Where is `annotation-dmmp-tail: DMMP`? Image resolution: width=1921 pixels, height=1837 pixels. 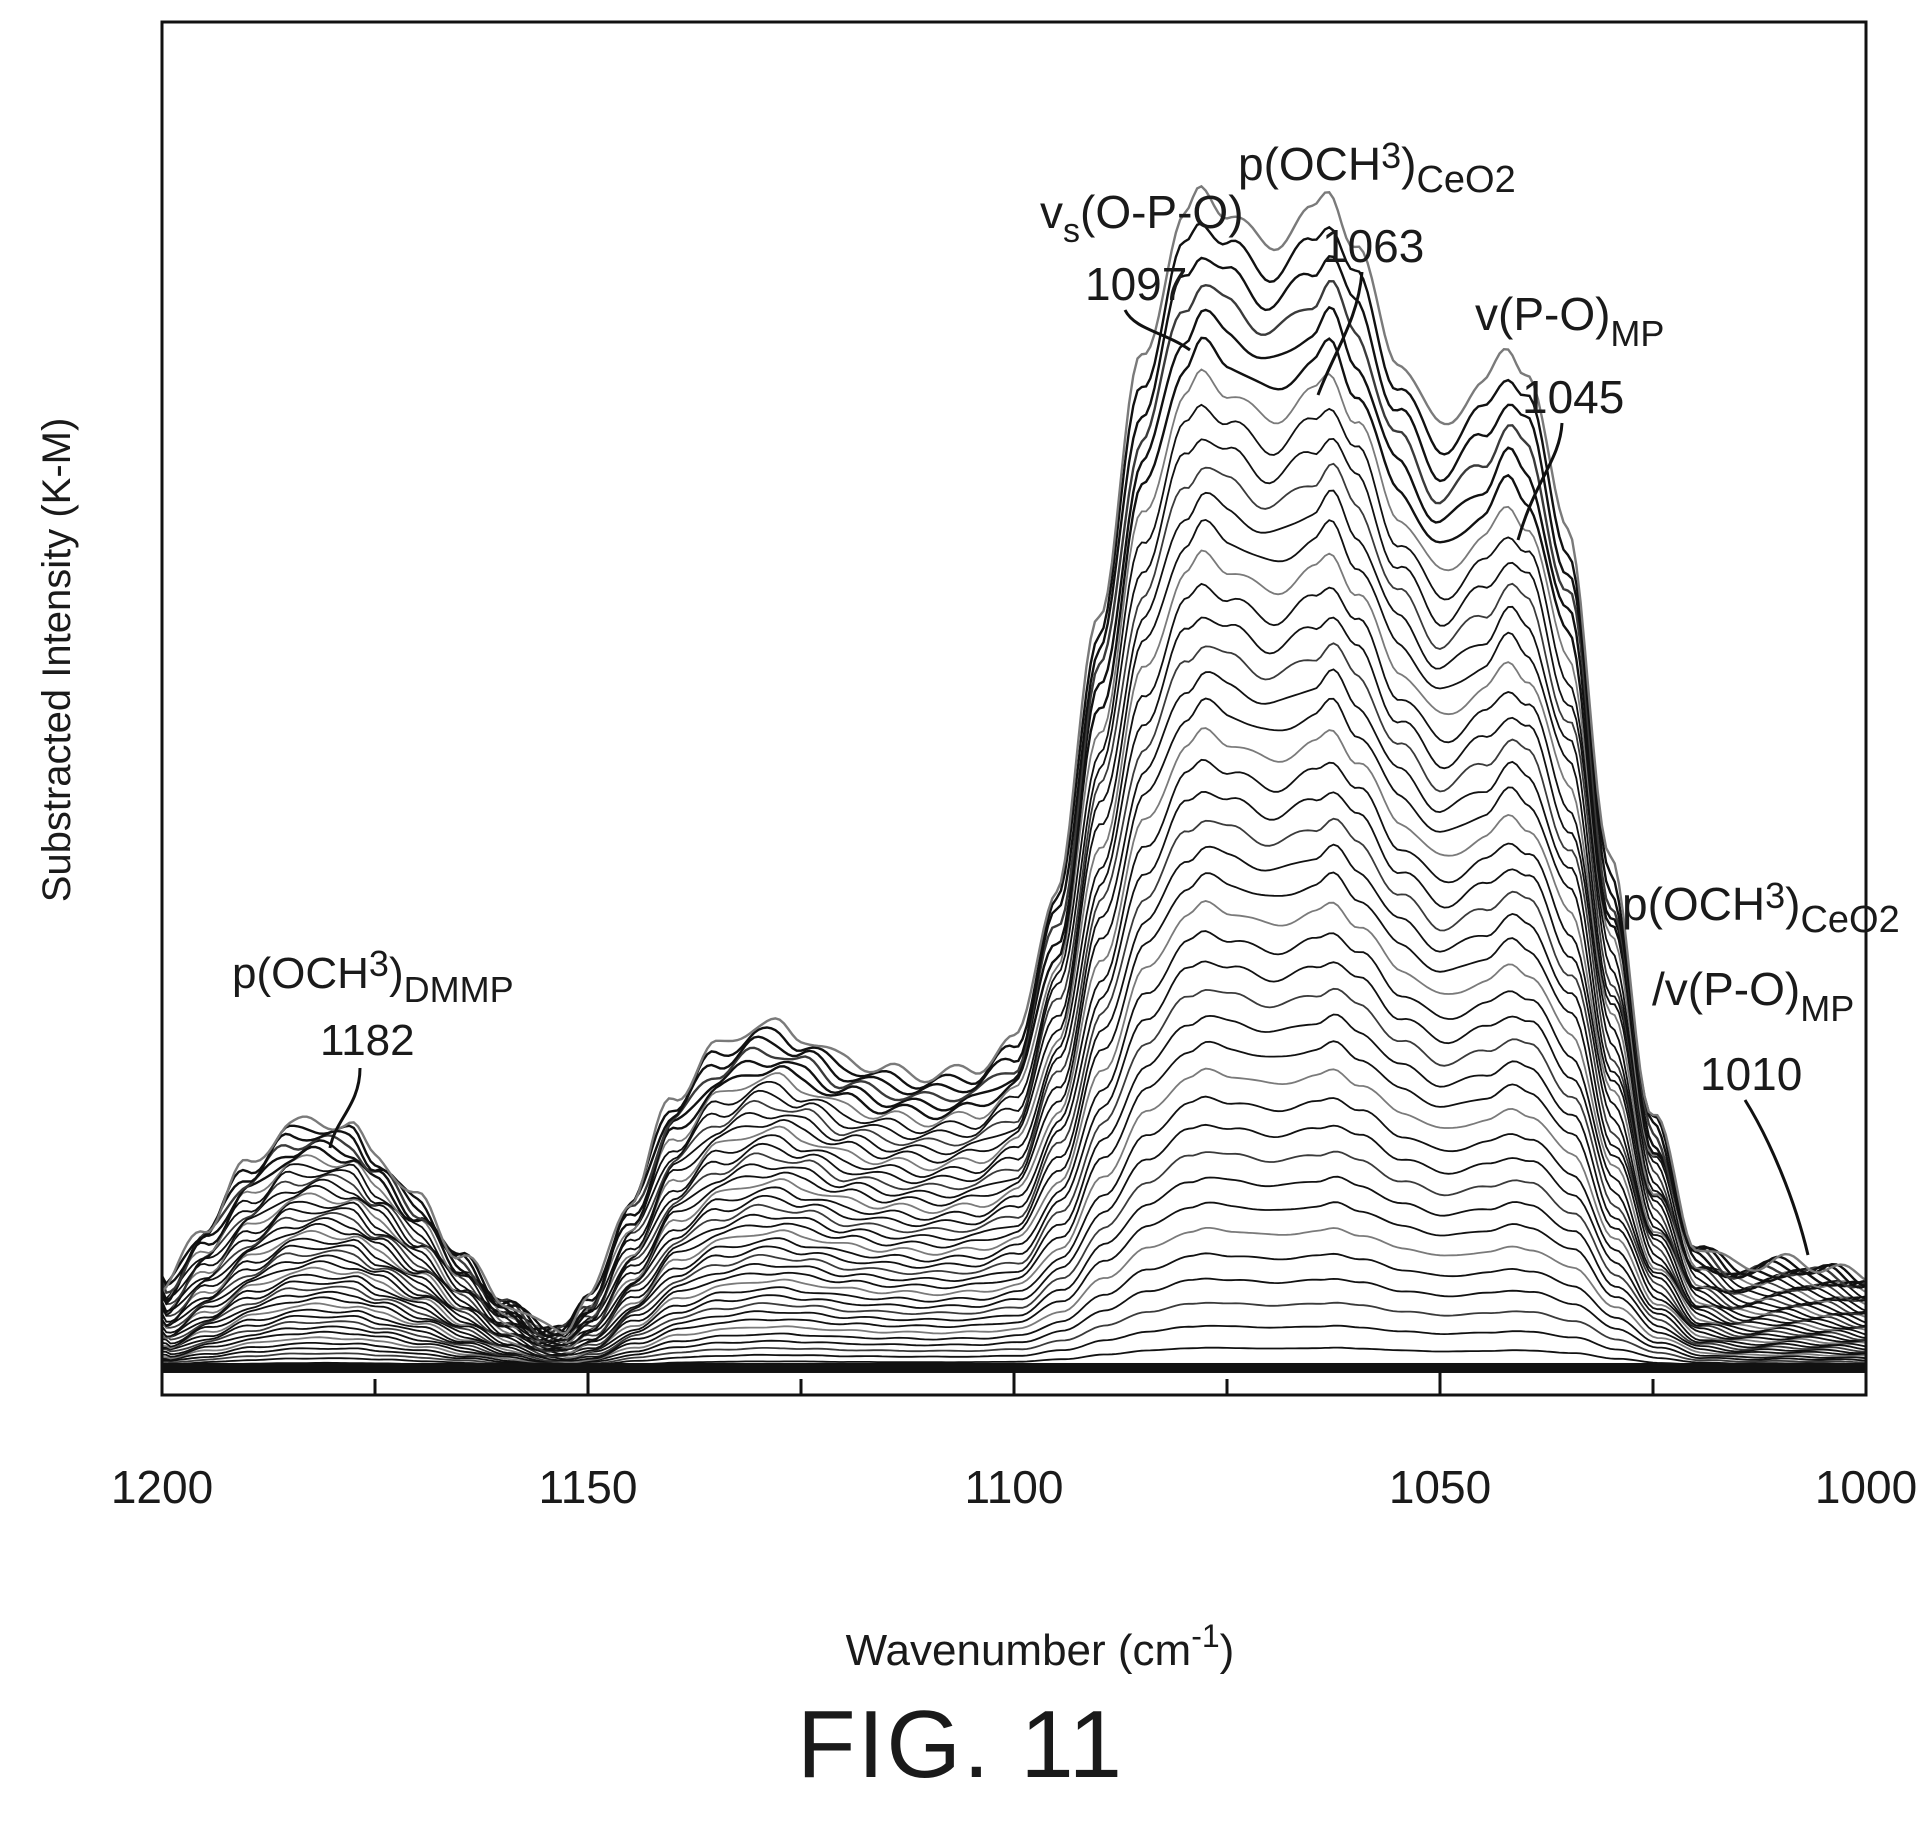
annotation-dmmp-tail: DMMP is located at coordinates (459, 989).